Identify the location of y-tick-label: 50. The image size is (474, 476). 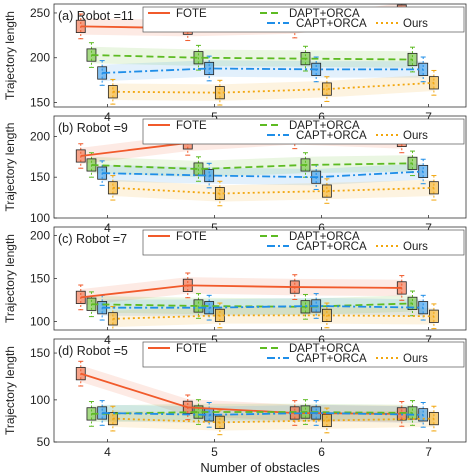
(44, 442).